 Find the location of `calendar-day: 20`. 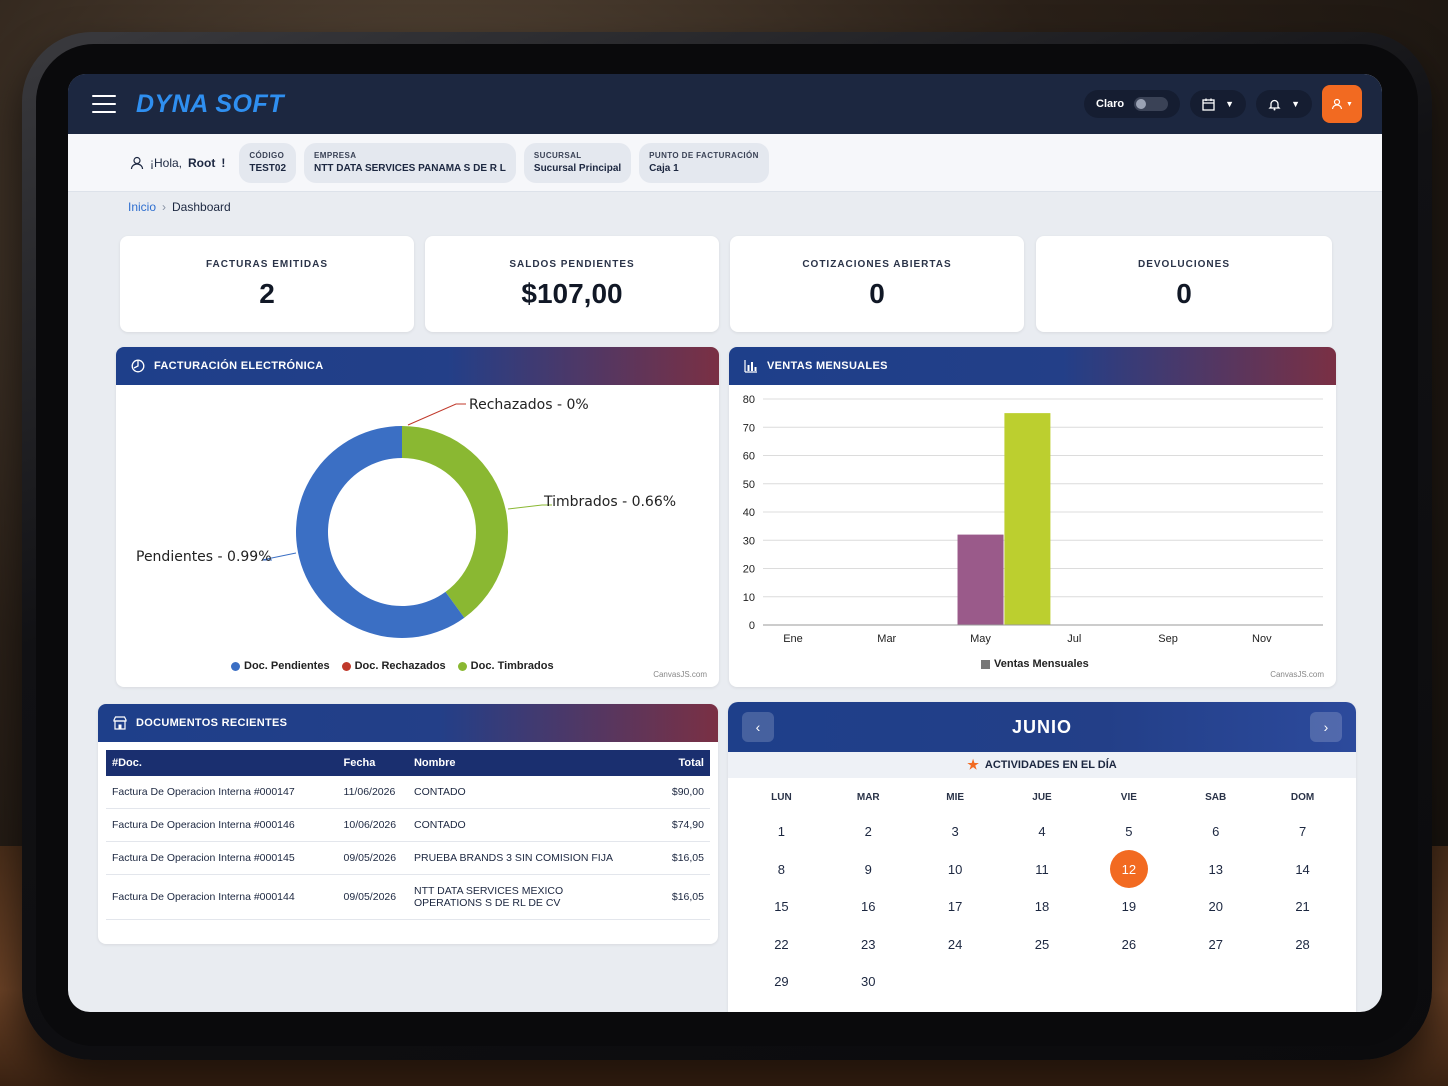

calendar-day: 20 is located at coordinates (1215, 907).